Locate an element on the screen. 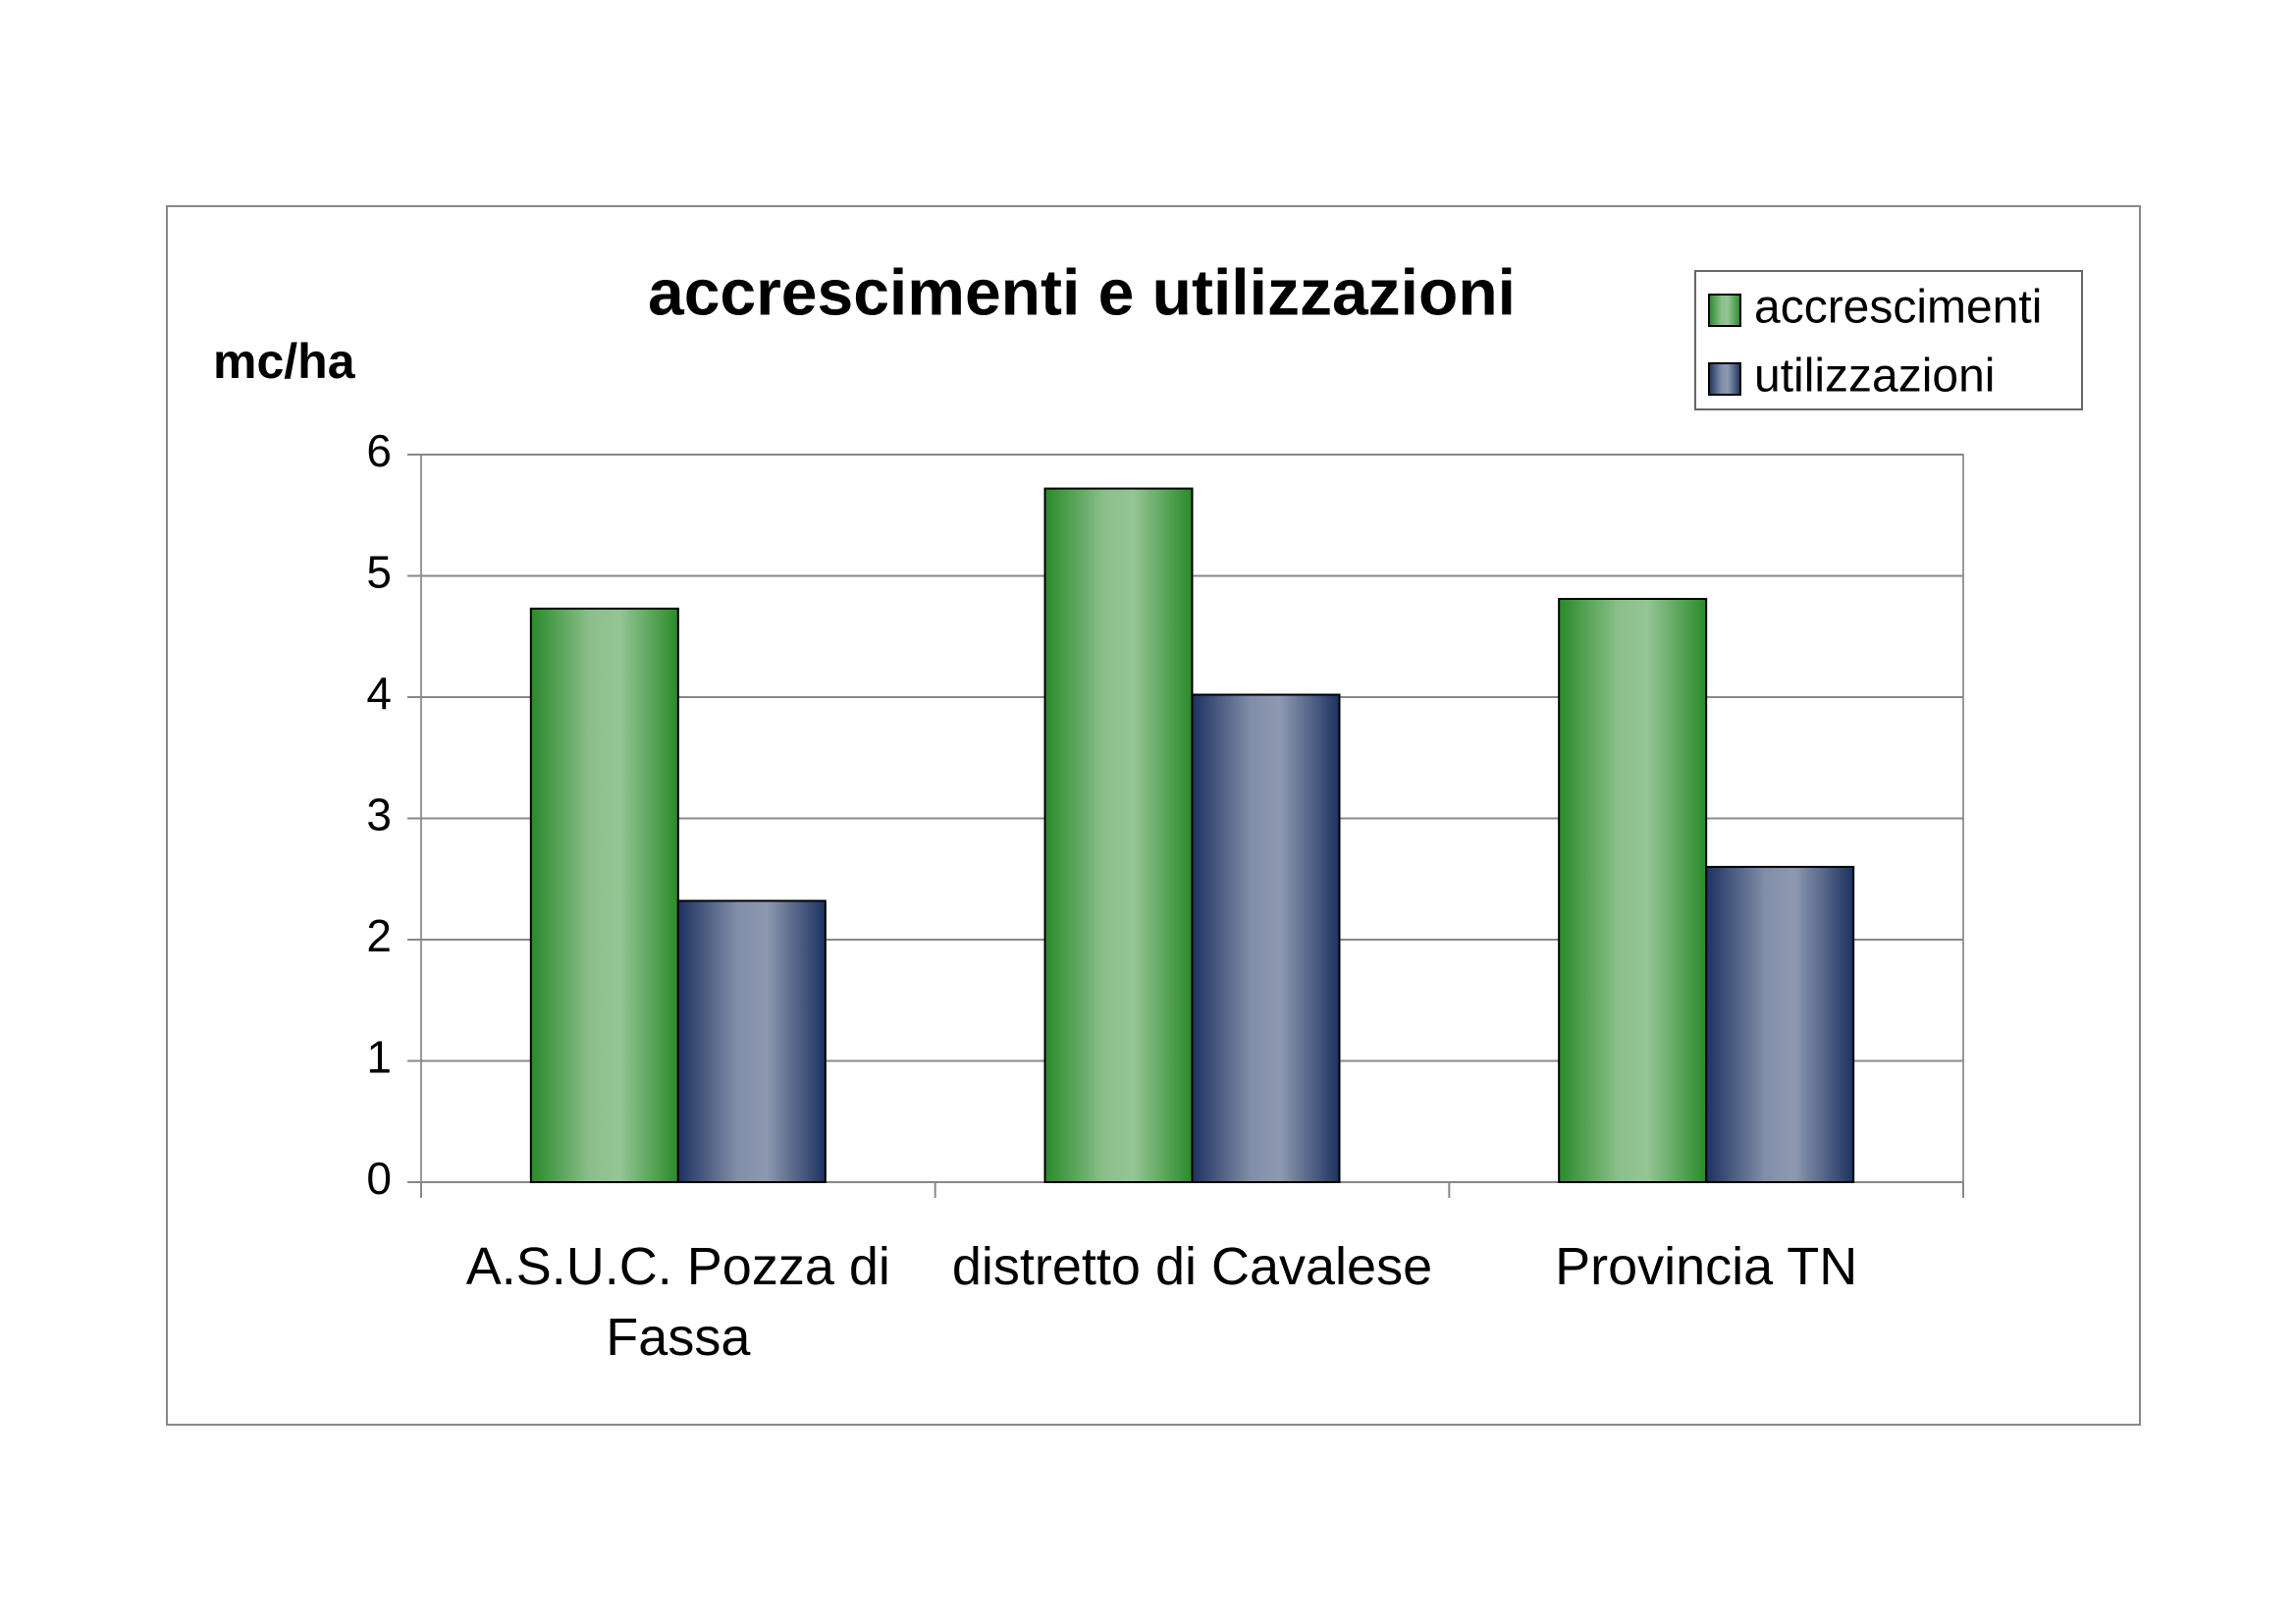  y-axis-label: mc/ha is located at coordinates (284, 361).